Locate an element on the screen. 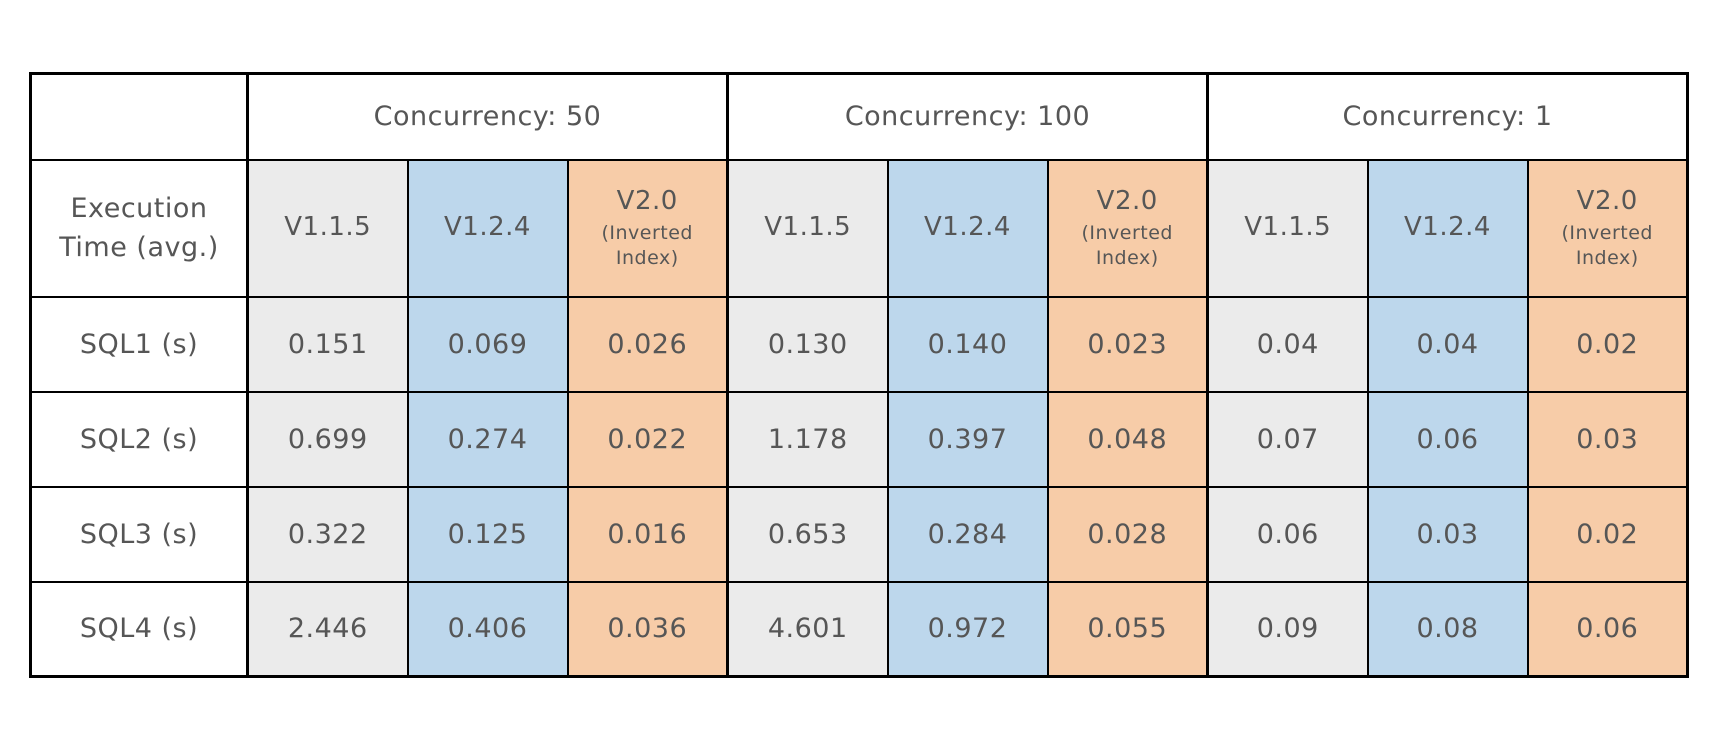 This screenshot has height=736, width=1718. data-cell: 0.09 is located at coordinates (1287, 629).